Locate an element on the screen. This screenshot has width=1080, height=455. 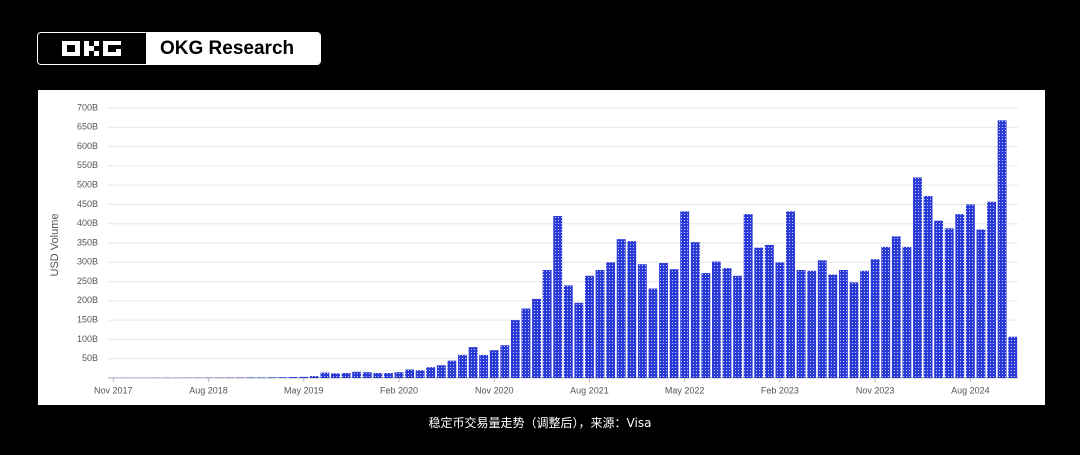
caption: 稳定币交易量走势（调整后），来源：Visa is located at coordinates (540, 423).